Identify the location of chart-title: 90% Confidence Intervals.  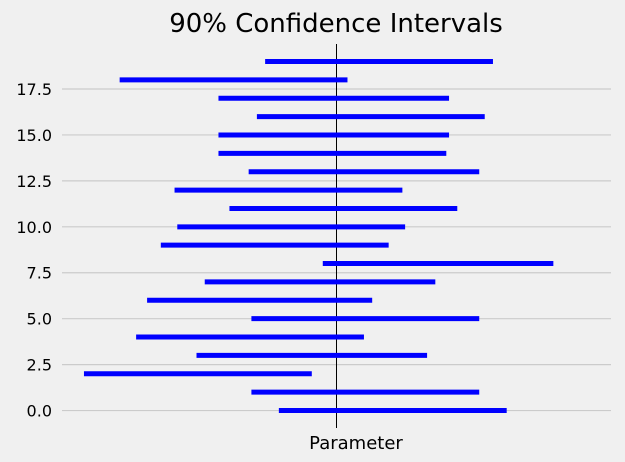
(336, 24).